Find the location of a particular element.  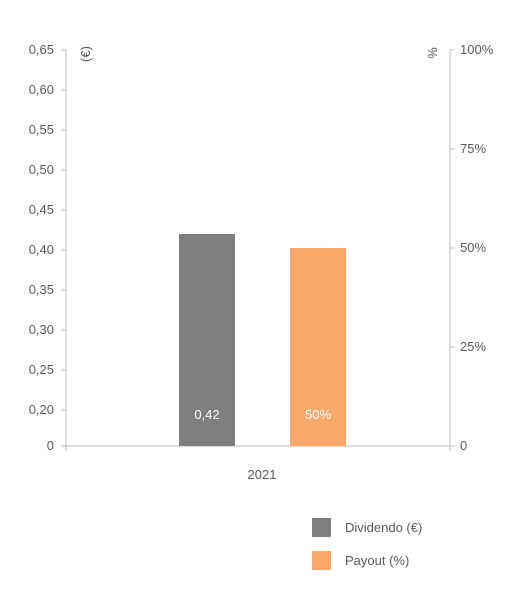

labels: 2021 0,42 50% is located at coordinates (262, 444).